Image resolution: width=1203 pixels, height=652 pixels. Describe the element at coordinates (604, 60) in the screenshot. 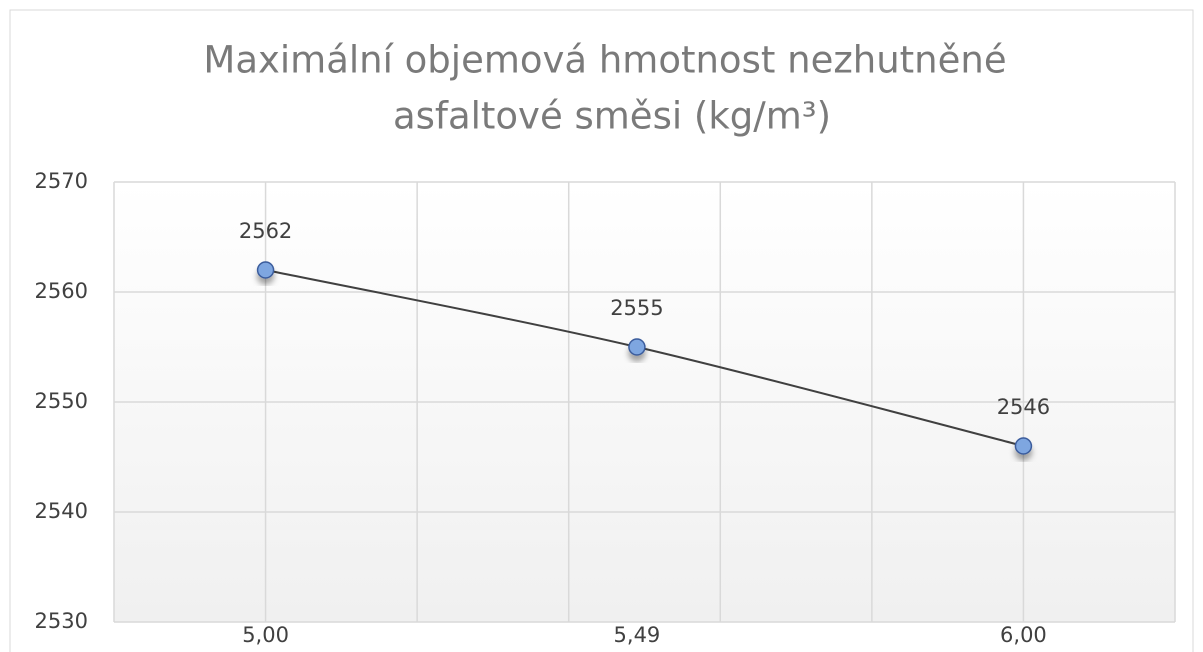

I see `chart-title: Maximální objemová hmotnost nezhutněné` at that location.